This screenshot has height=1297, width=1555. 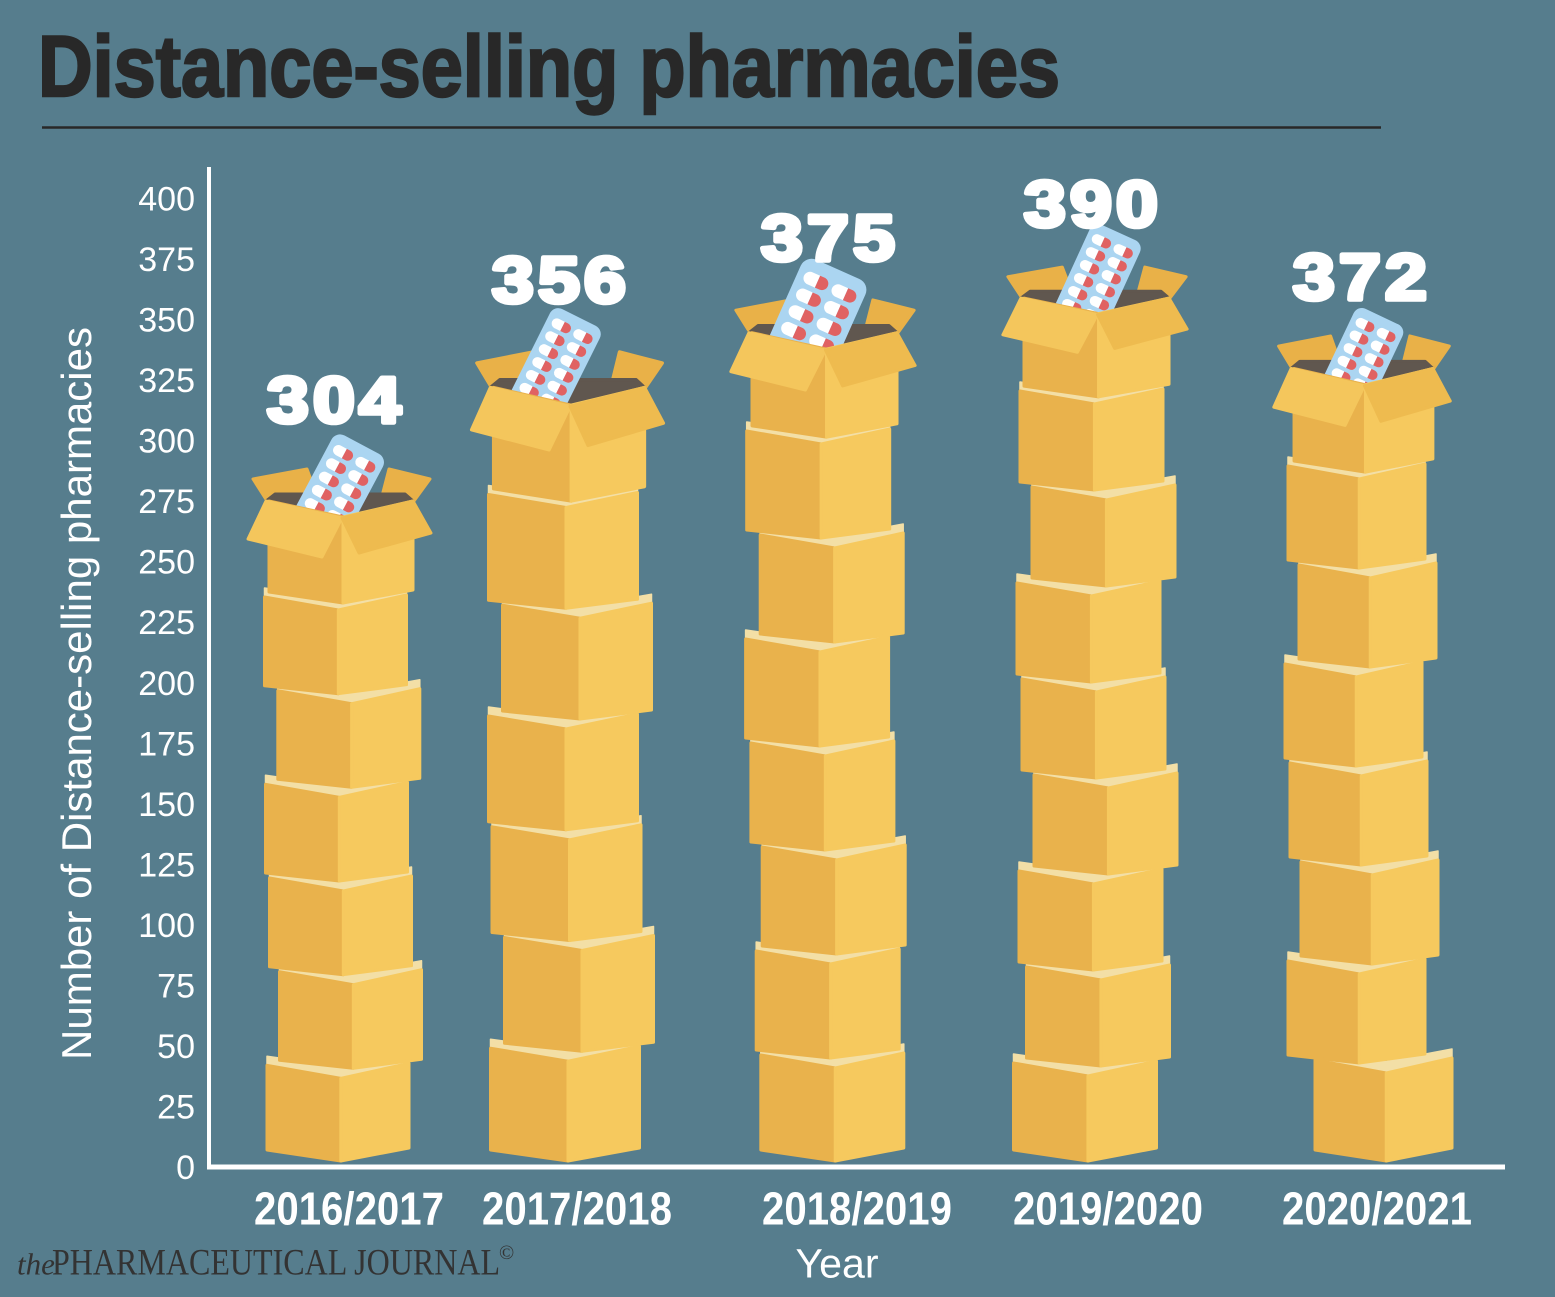 What do you see at coordinates (561, 279) in the screenshot?
I see `svg-text: 356` at bounding box center [561, 279].